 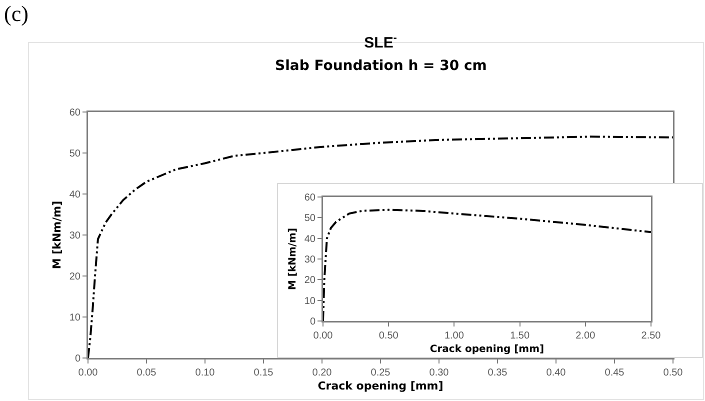 What do you see at coordinates (146, 373) in the screenshot?
I see `x-tick-label: 0.05` at bounding box center [146, 373].